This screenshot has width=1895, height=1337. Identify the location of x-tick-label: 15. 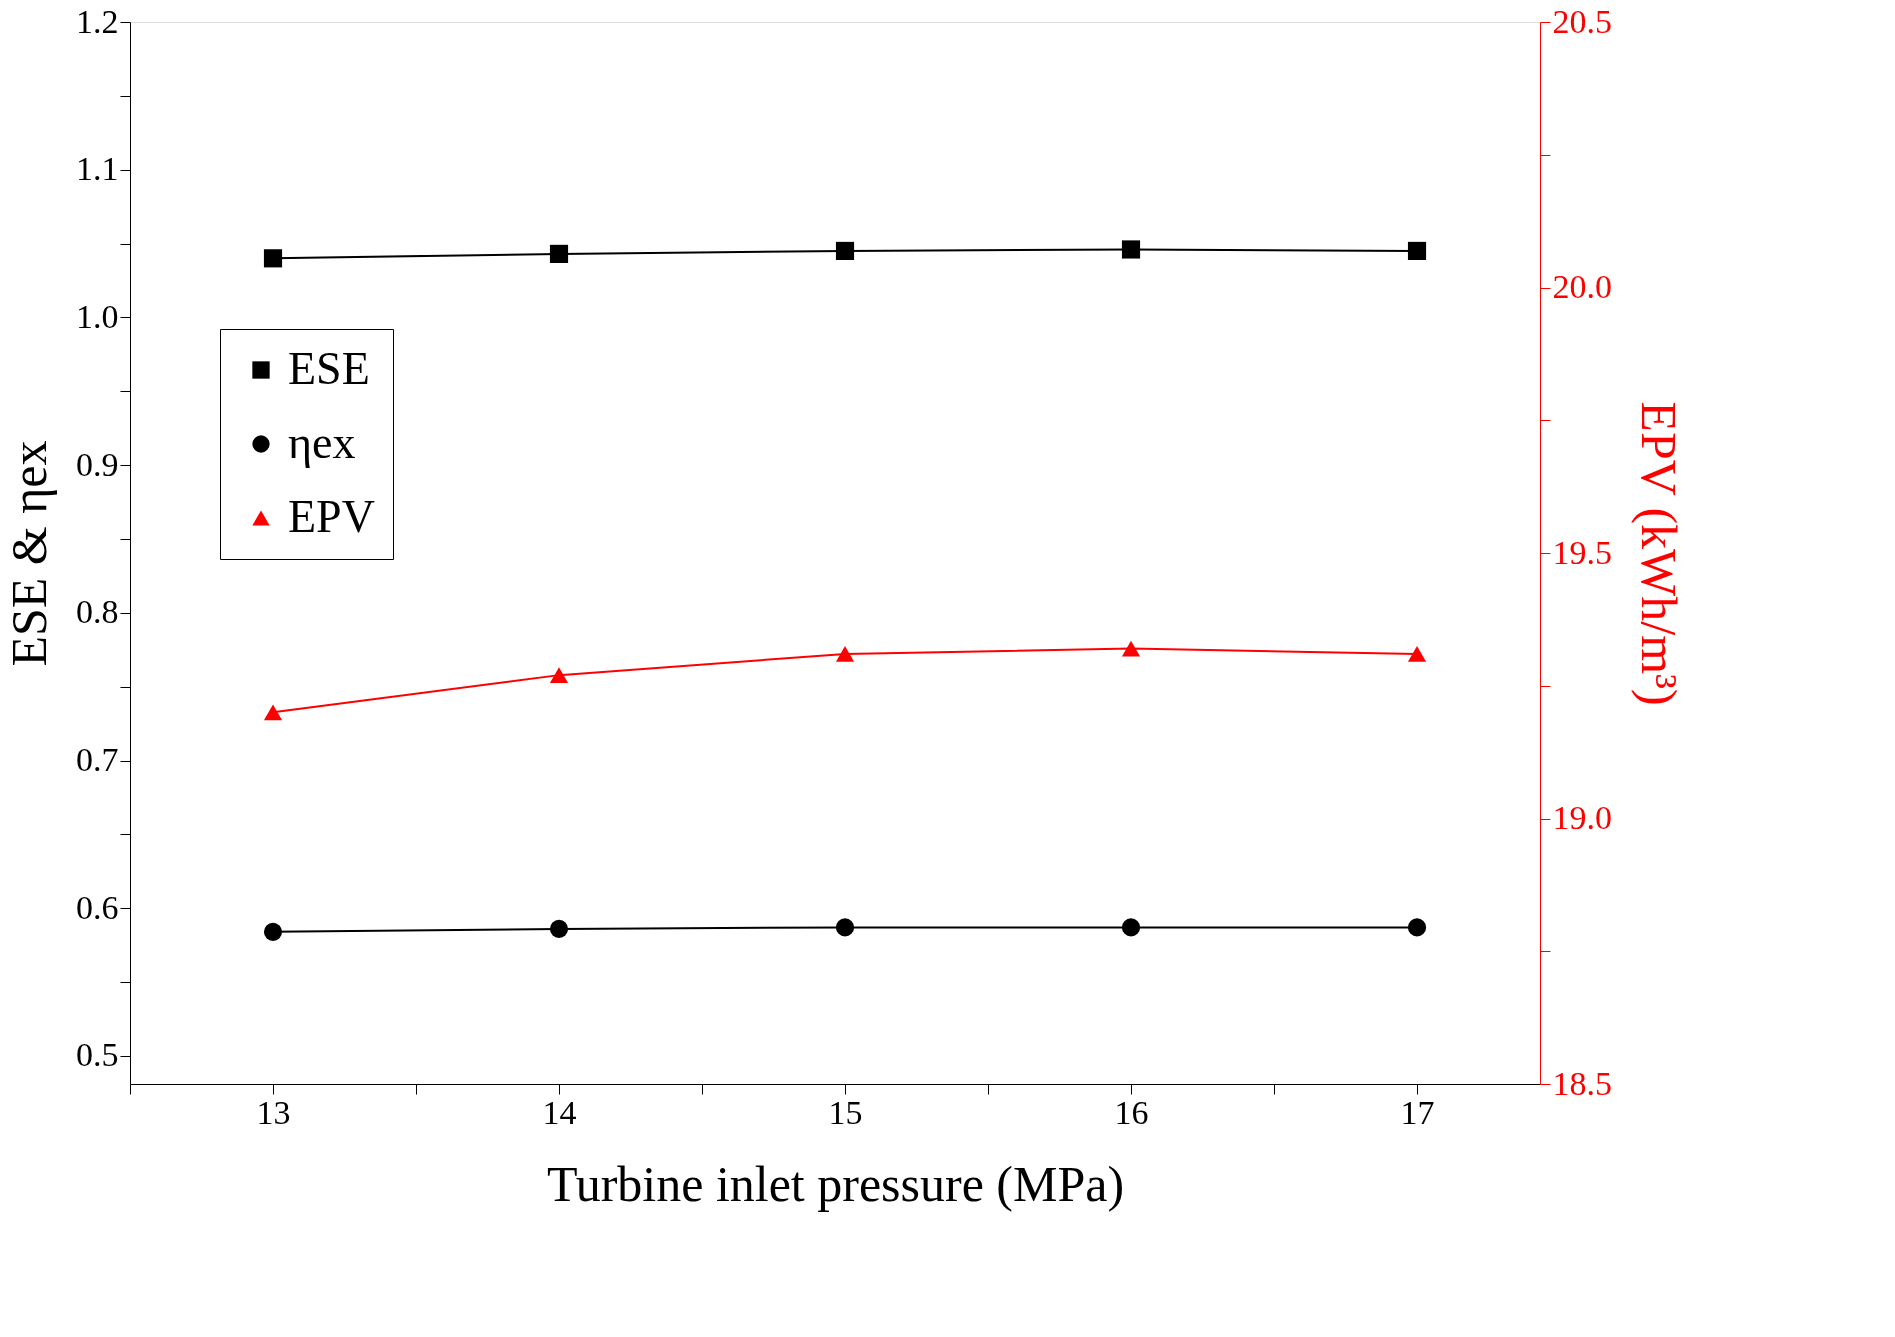
(845, 1112).